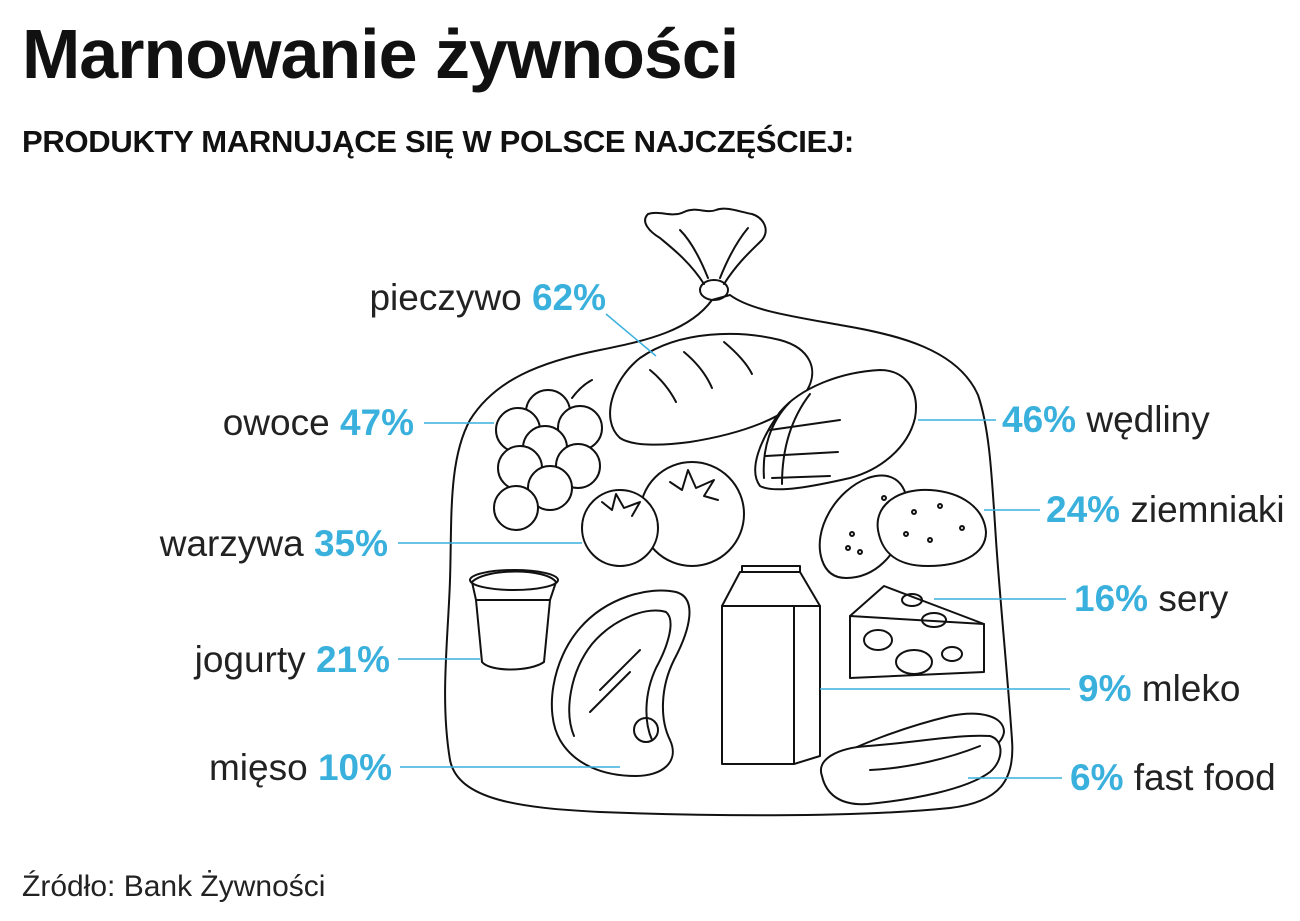 The image size is (1300, 921). Describe the element at coordinates (835, 430) in the screenshot. I see `ham-icon` at that location.